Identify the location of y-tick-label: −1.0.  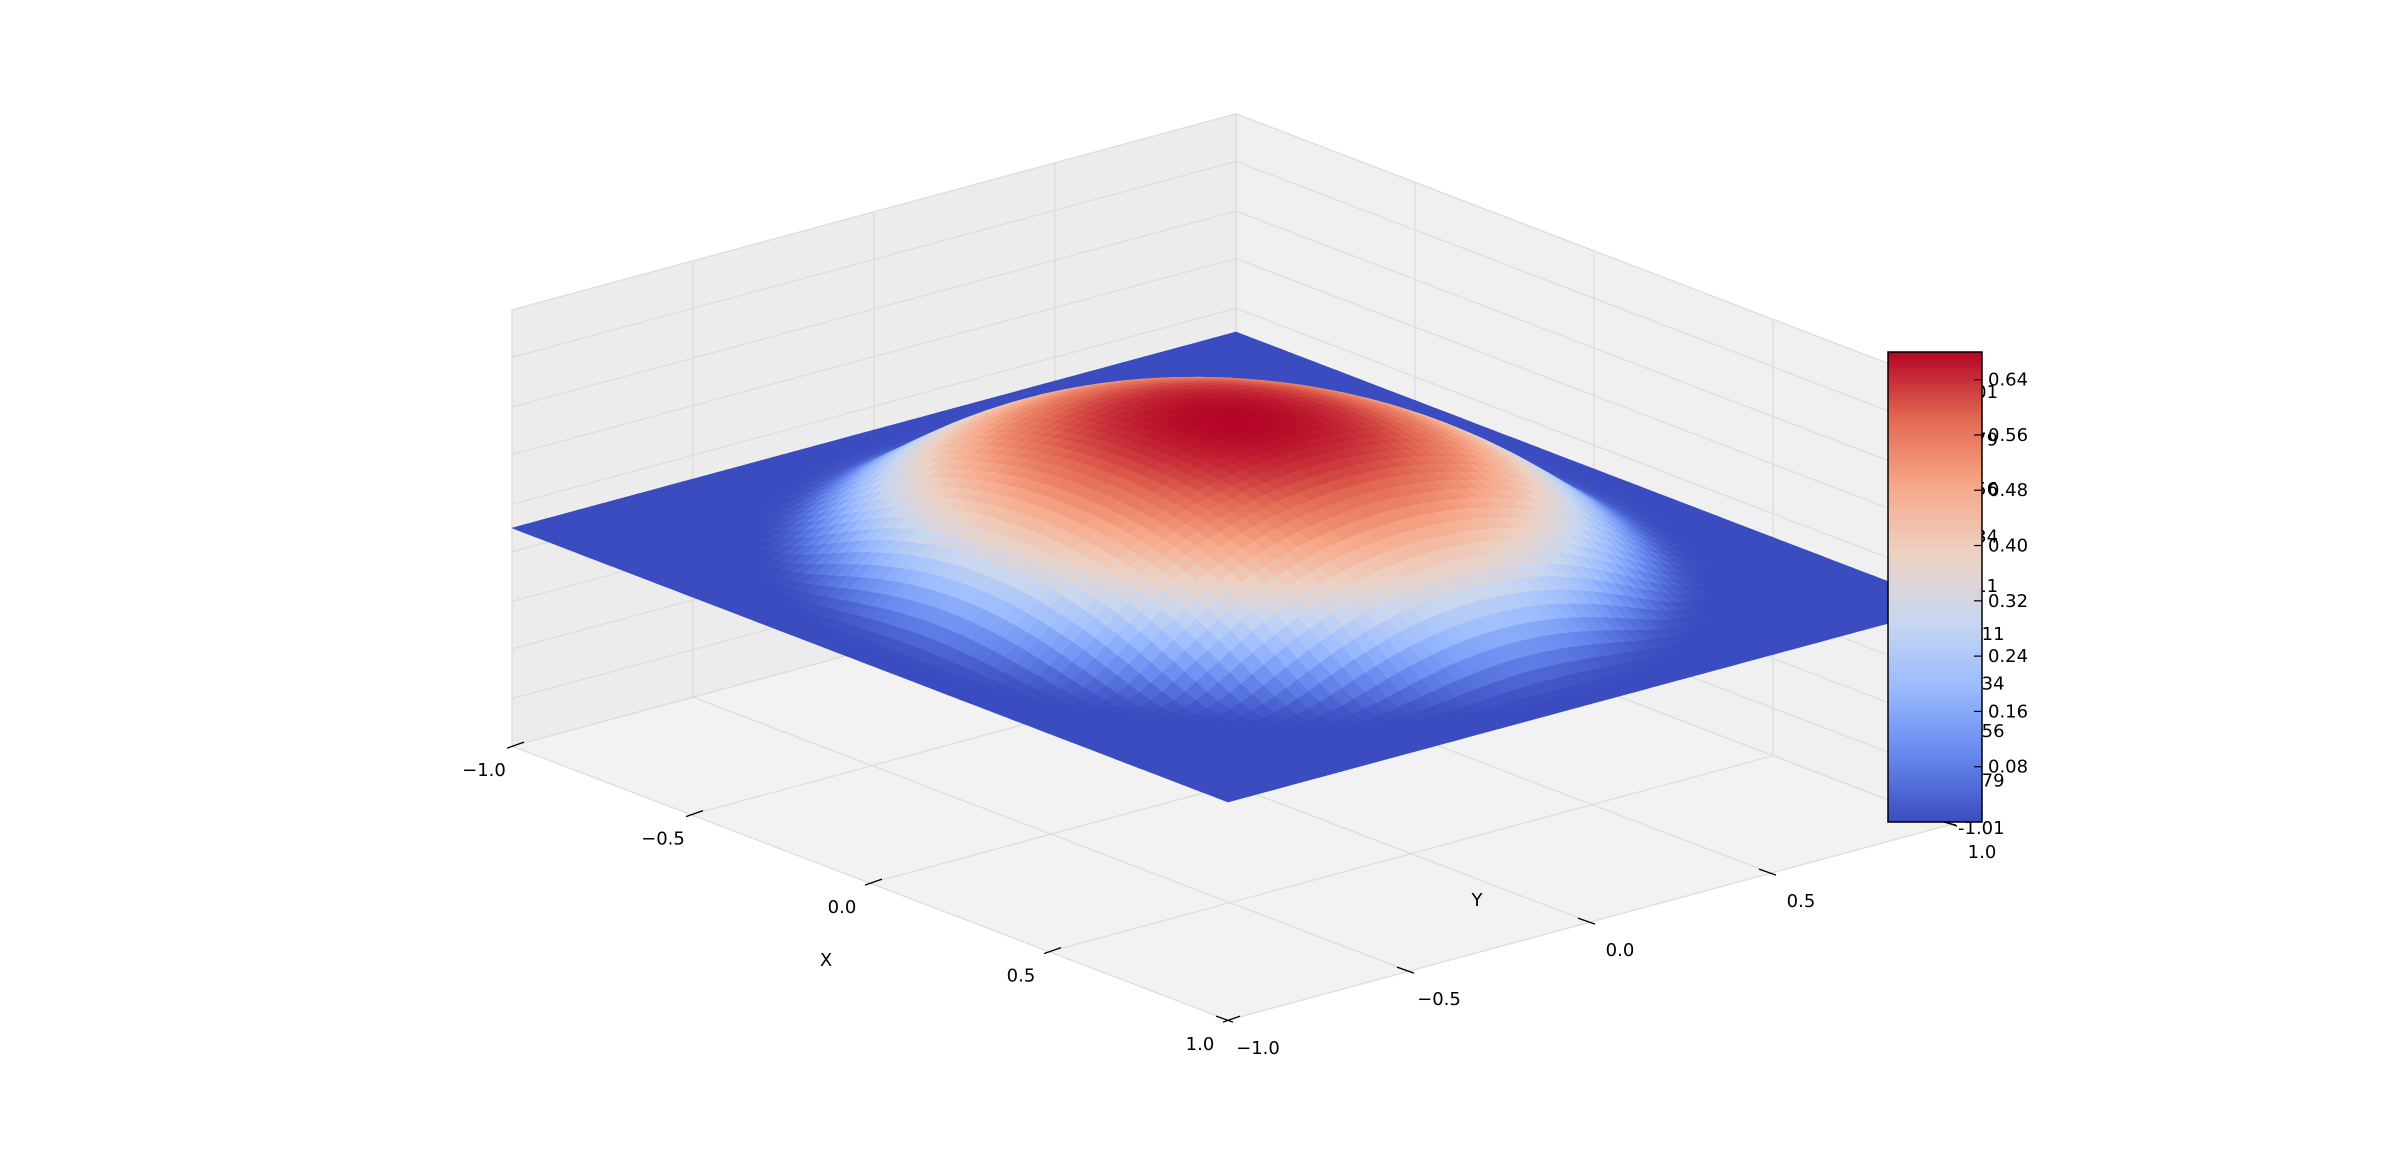
(1258, 1048).